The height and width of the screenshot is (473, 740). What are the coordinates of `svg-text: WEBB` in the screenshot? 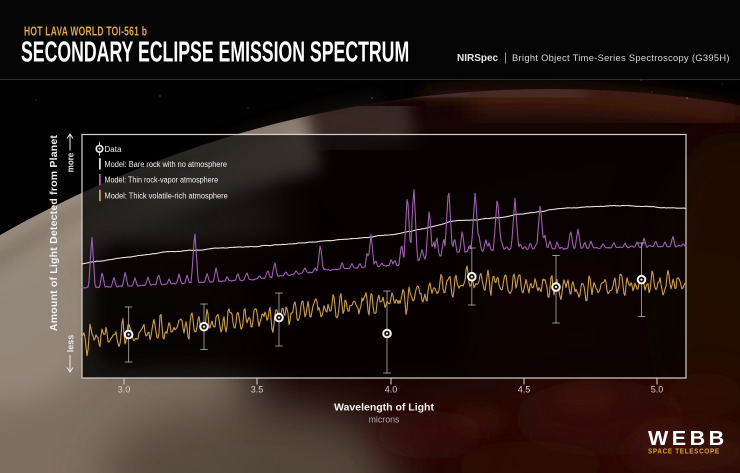 It's located at (688, 438).